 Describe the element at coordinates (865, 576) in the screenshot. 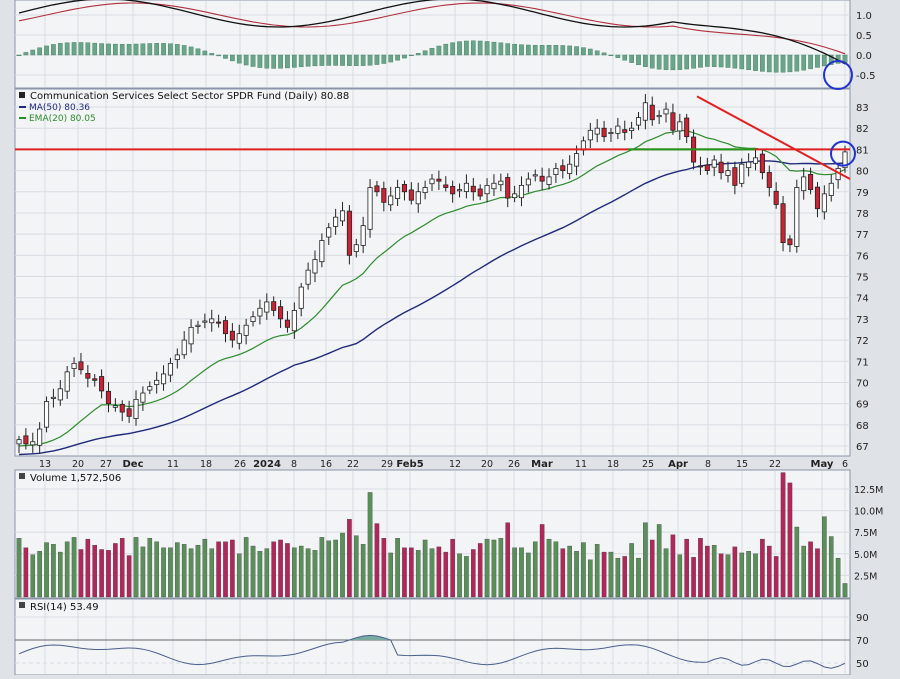

I see `volume-tick-label: 2.5M` at that location.